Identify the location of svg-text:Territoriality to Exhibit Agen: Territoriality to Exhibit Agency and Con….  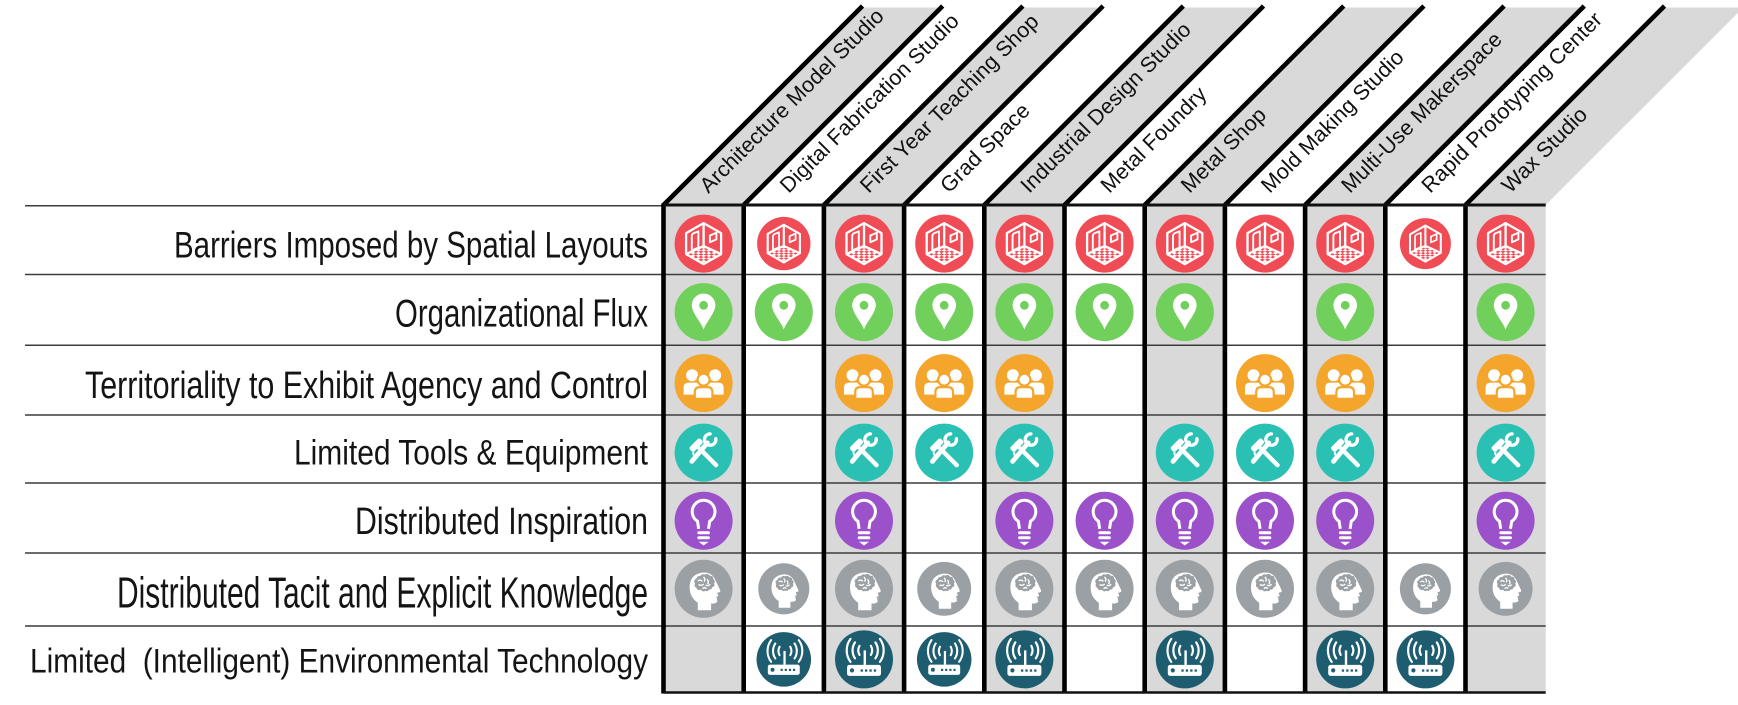
(366, 385).